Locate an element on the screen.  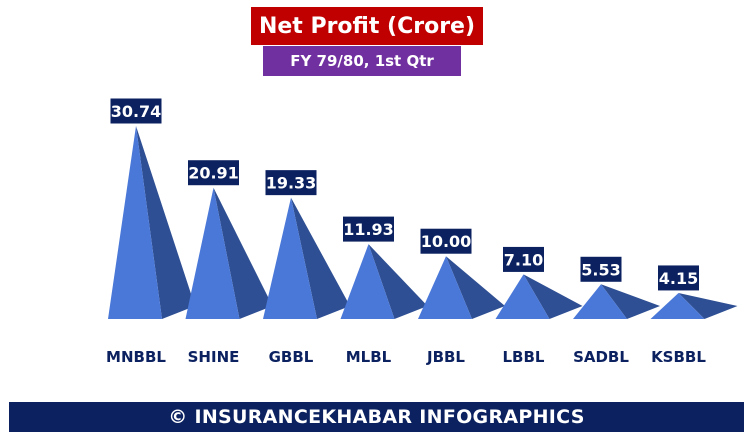
data-label: 10.00 is located at coordinates (446, 241).